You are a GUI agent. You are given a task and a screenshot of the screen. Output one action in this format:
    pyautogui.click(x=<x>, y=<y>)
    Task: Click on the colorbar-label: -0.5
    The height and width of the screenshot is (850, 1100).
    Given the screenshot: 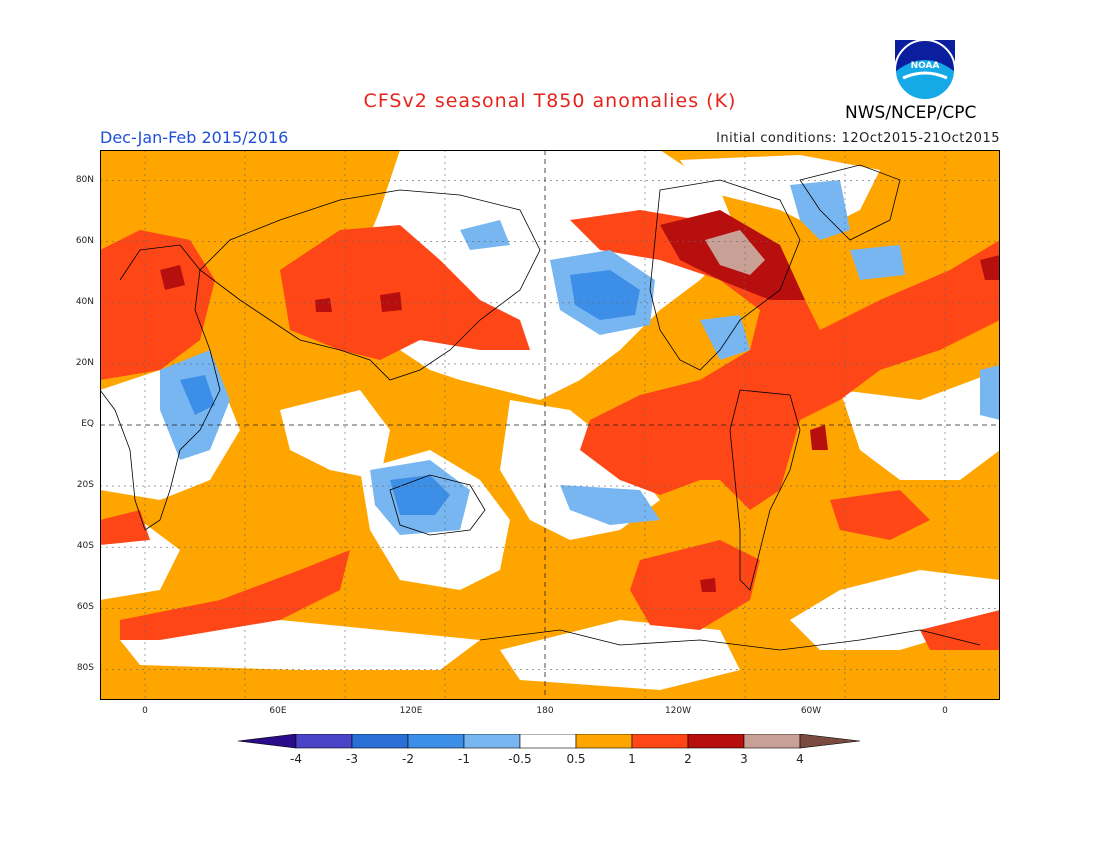 What is the action you would take?
    pyautogui.click(x=520, y=759)
    